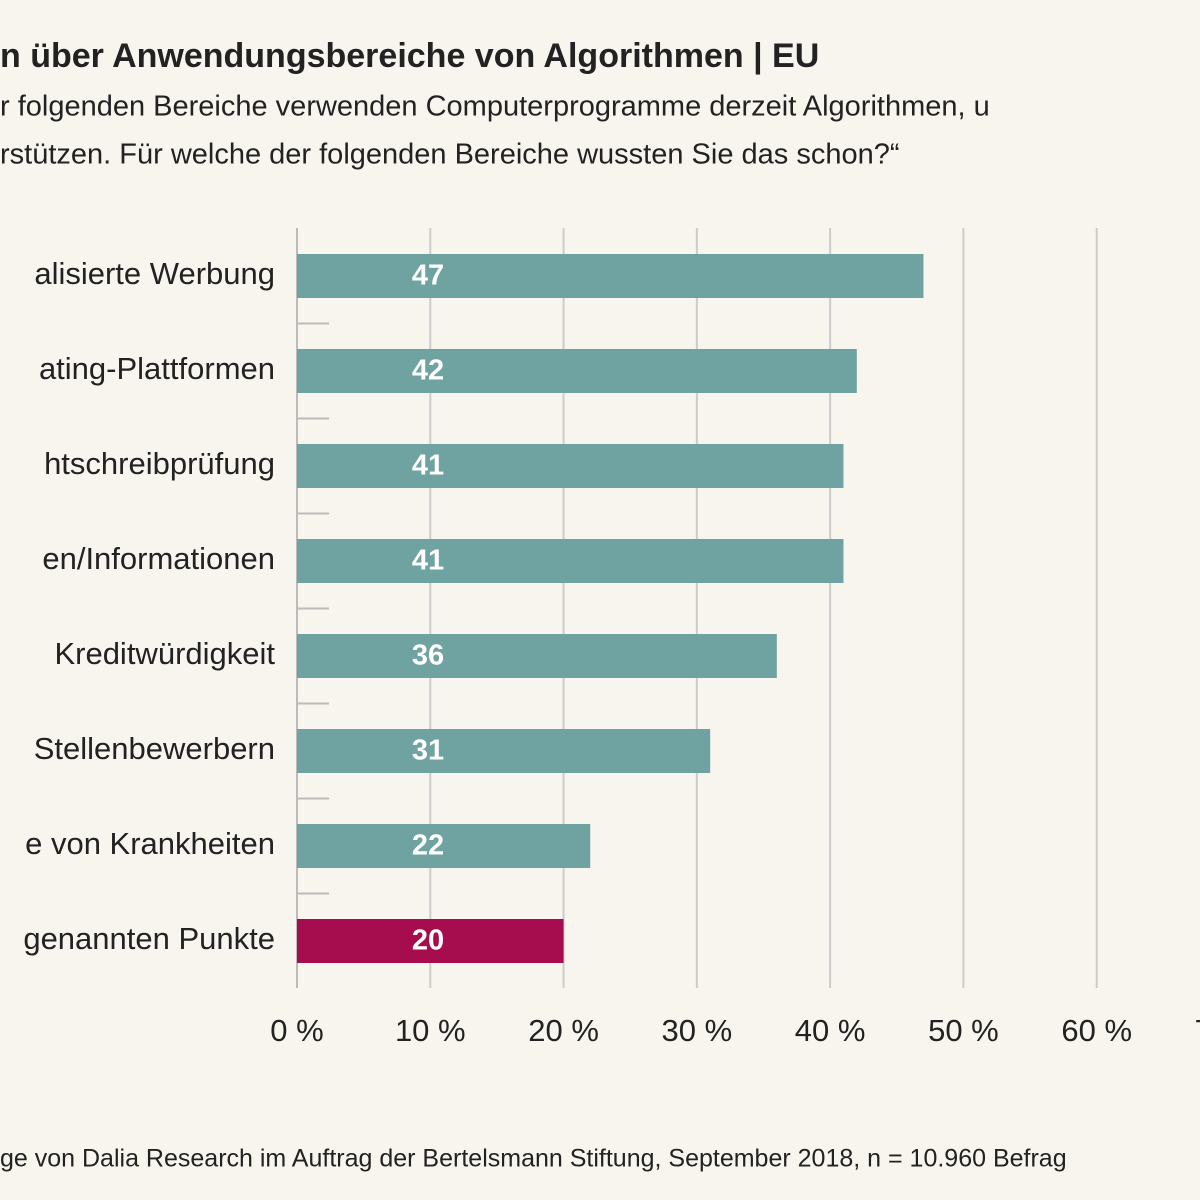 This screenshot has width=1200, height=1200. What do you see at coordinates (158, 558) in the screenshot?
I see `y-tick-label: en/Informationen` at bounding box center [158, 558].